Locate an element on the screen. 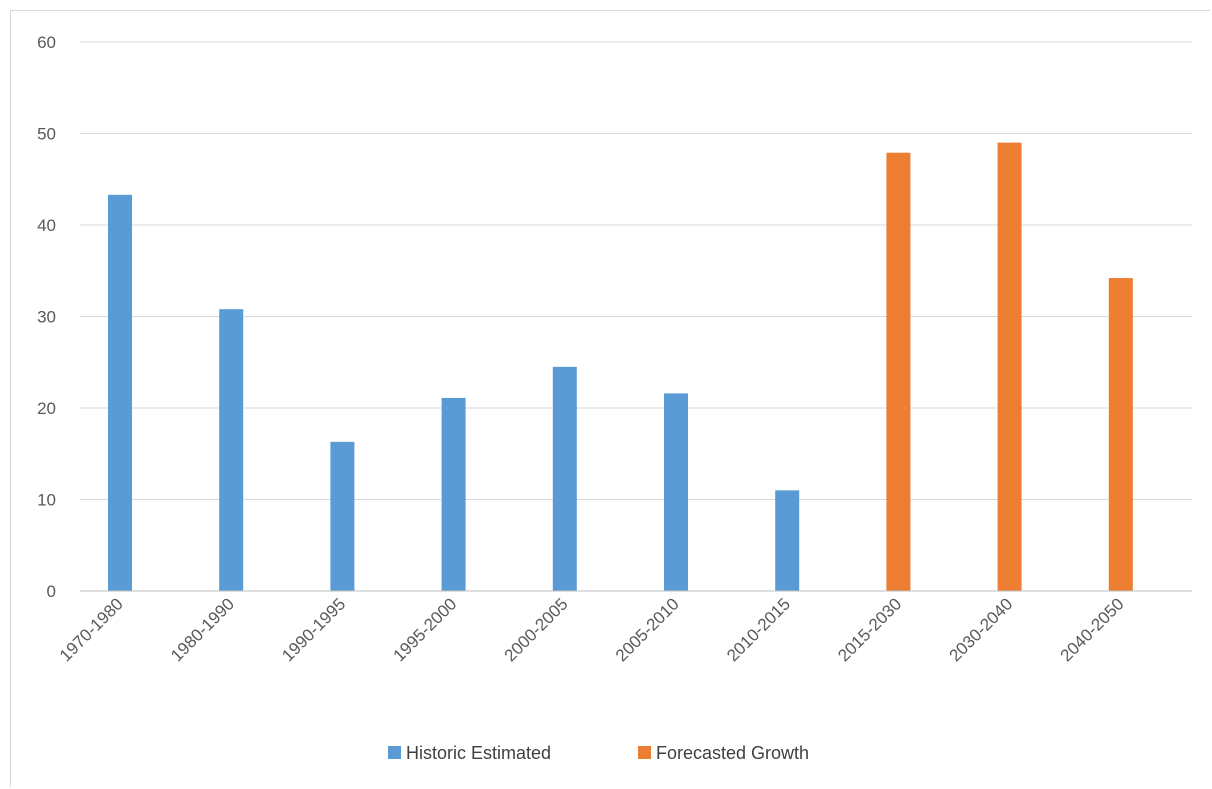  bar-1970-1980 is located at coordinates (120, 392).